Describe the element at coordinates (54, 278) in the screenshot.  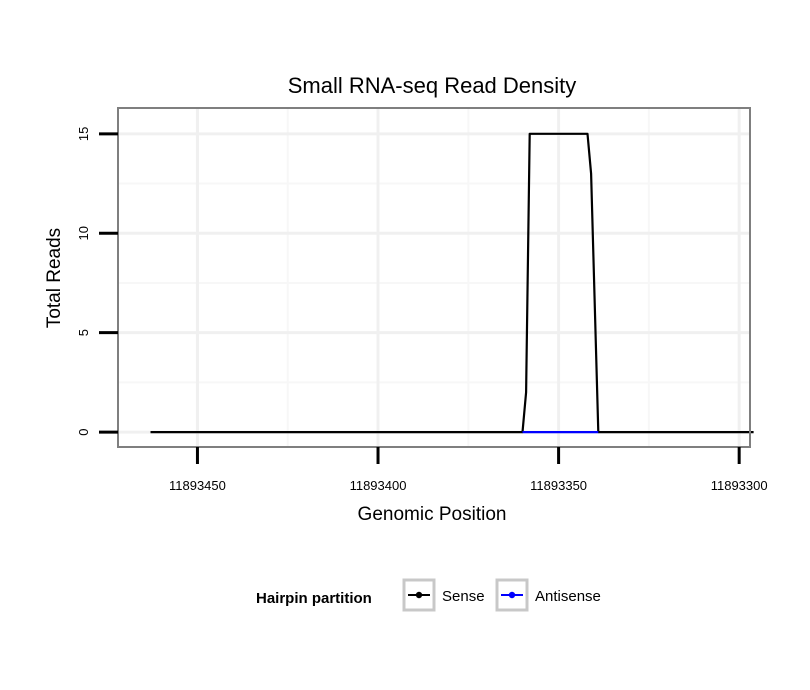
I see `y-axis-title: Total Reads` at that location.